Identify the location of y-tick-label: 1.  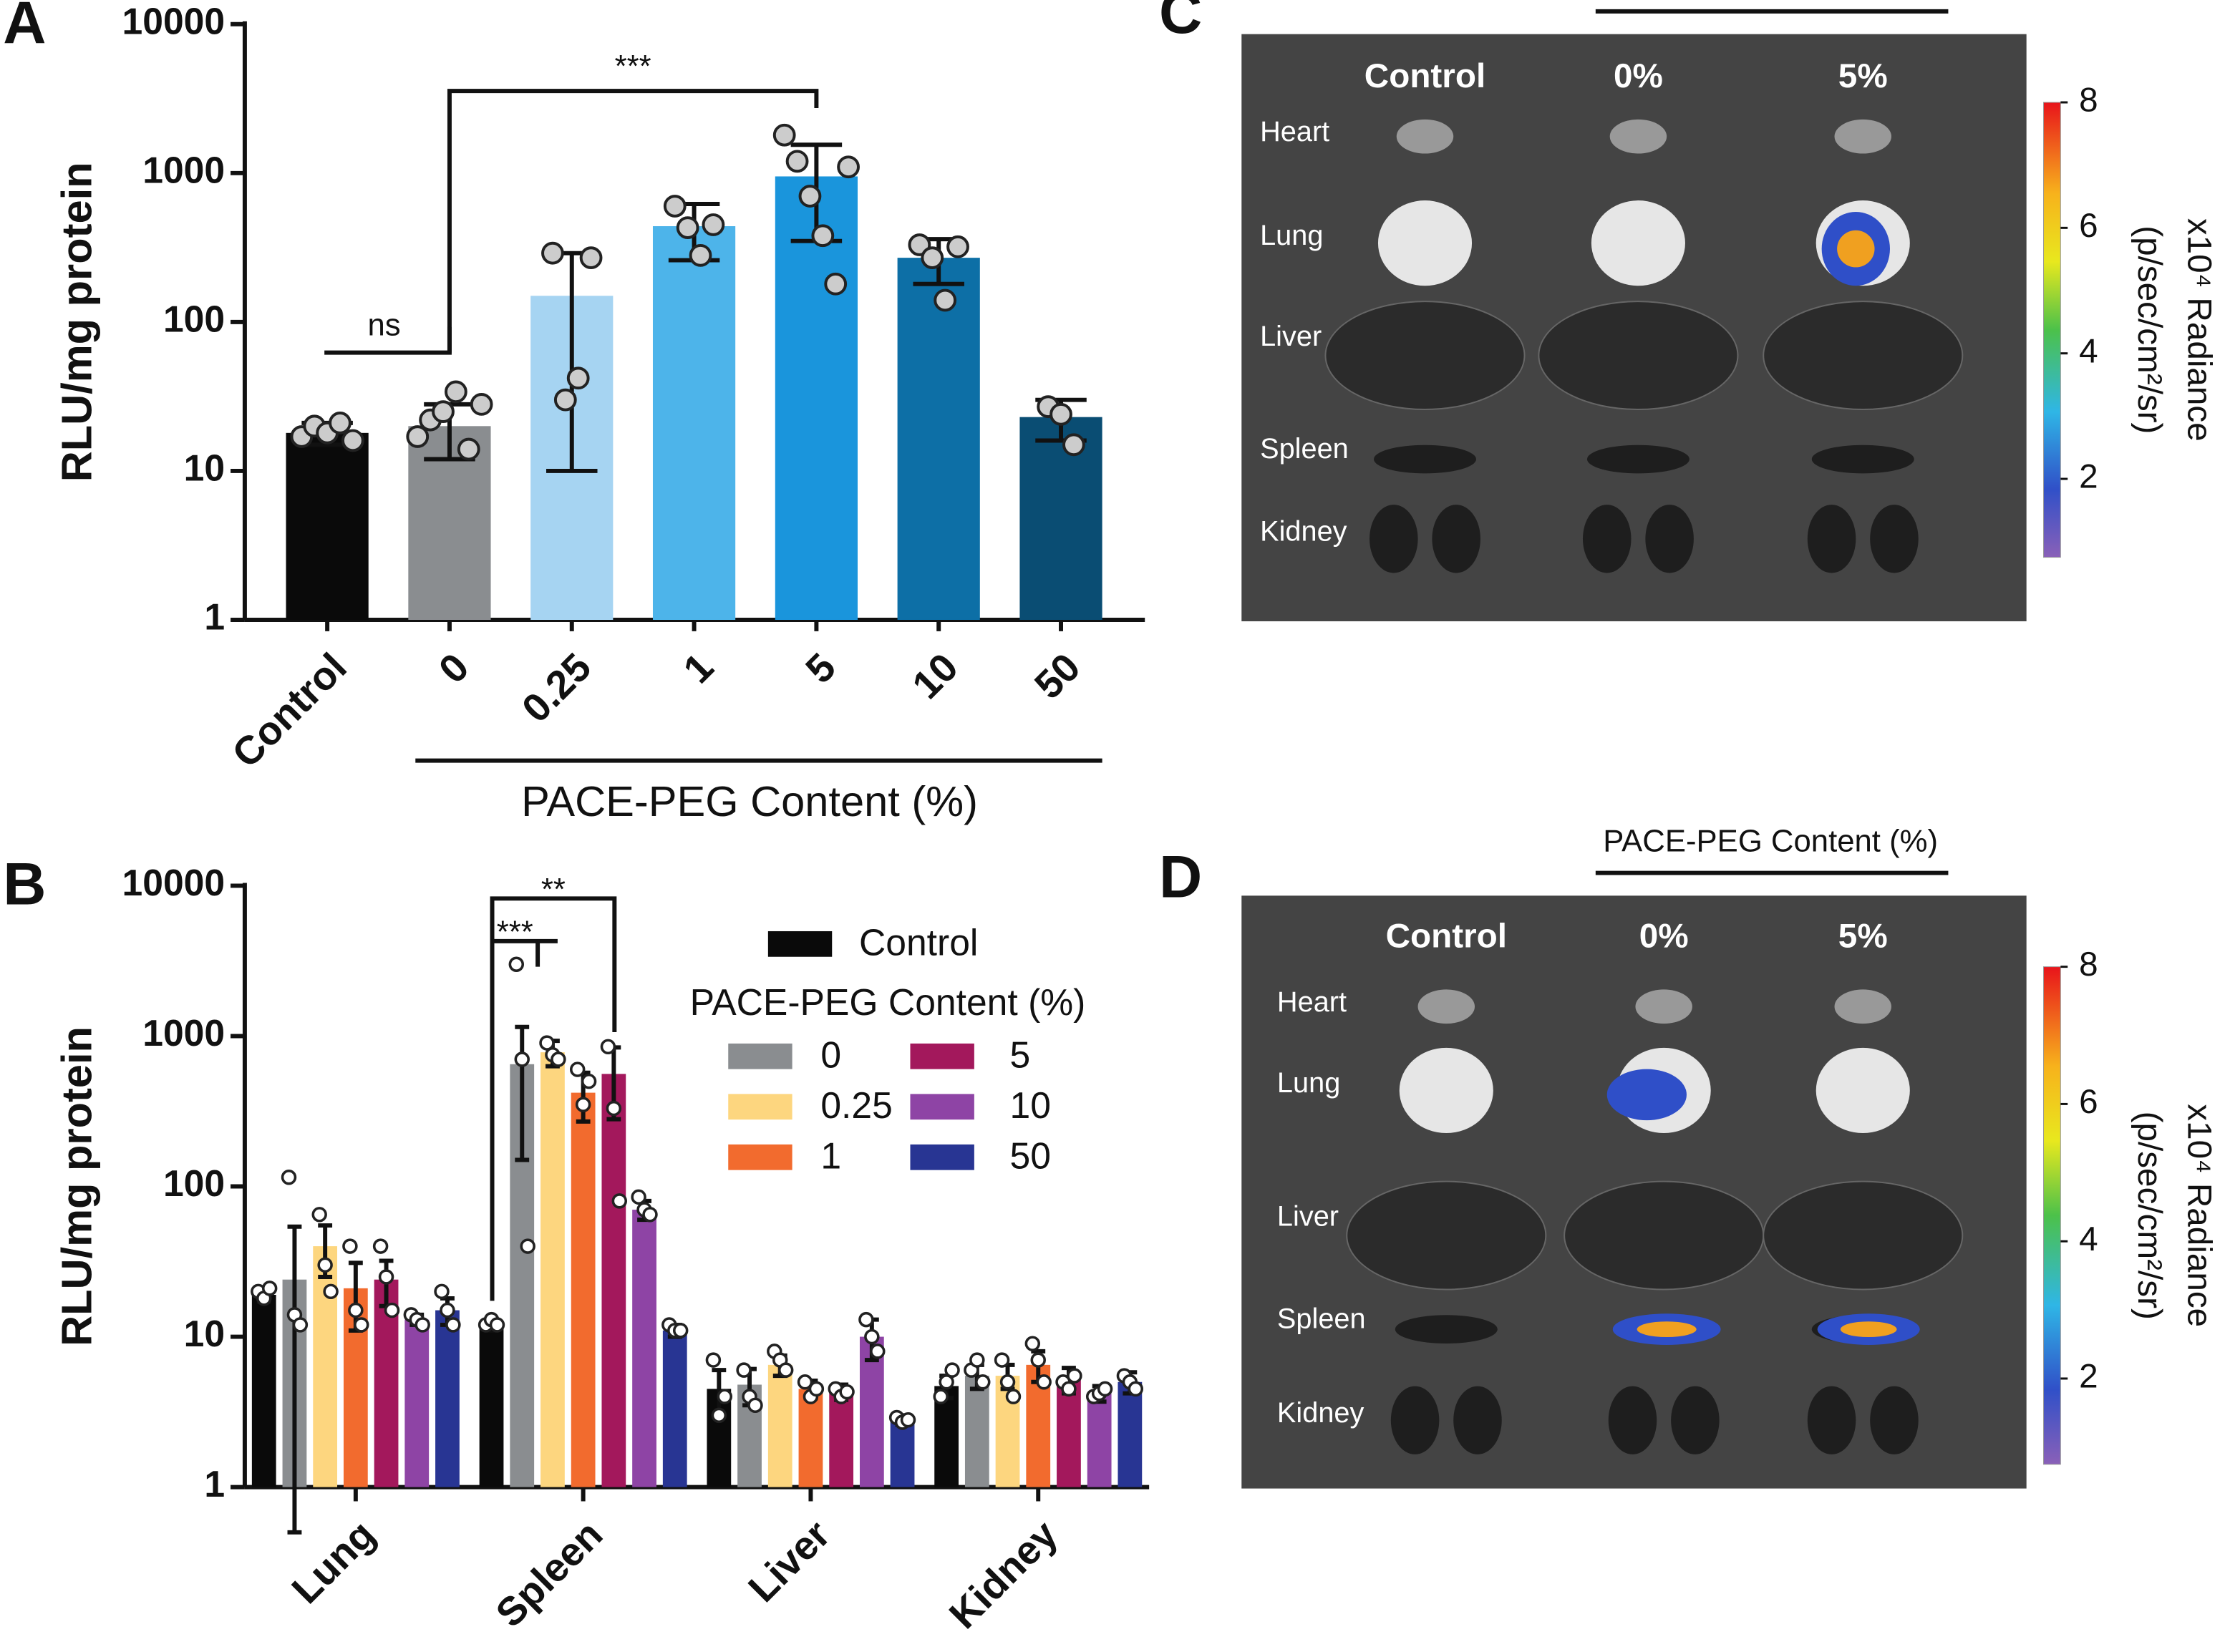
(214, 617).